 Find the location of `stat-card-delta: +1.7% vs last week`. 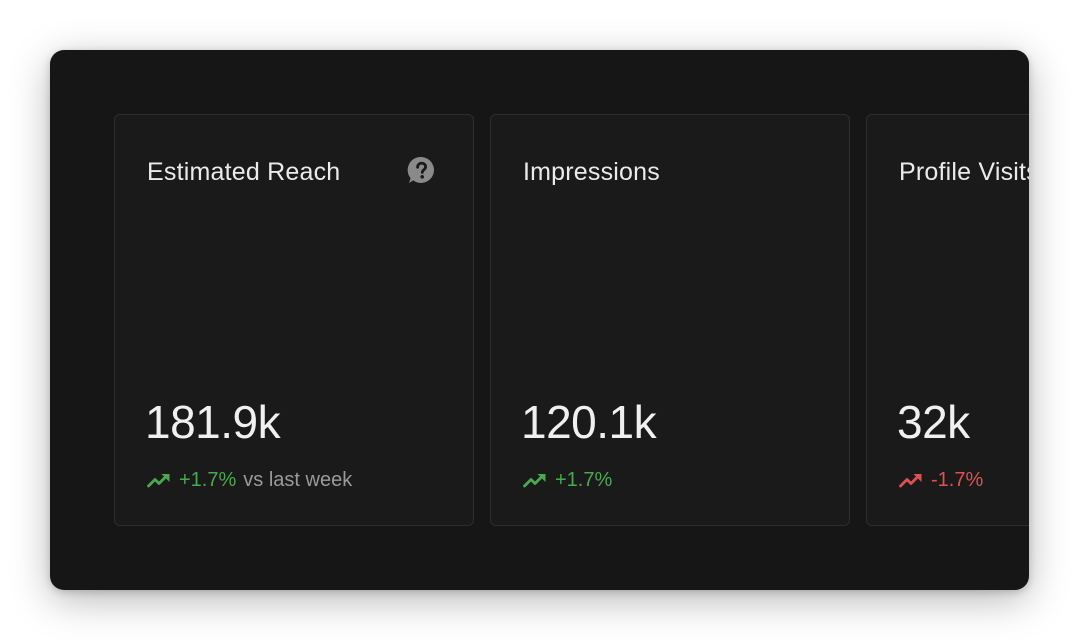

stat-card-delta: +1.7% vs last week is located at coordinates (249, 480).